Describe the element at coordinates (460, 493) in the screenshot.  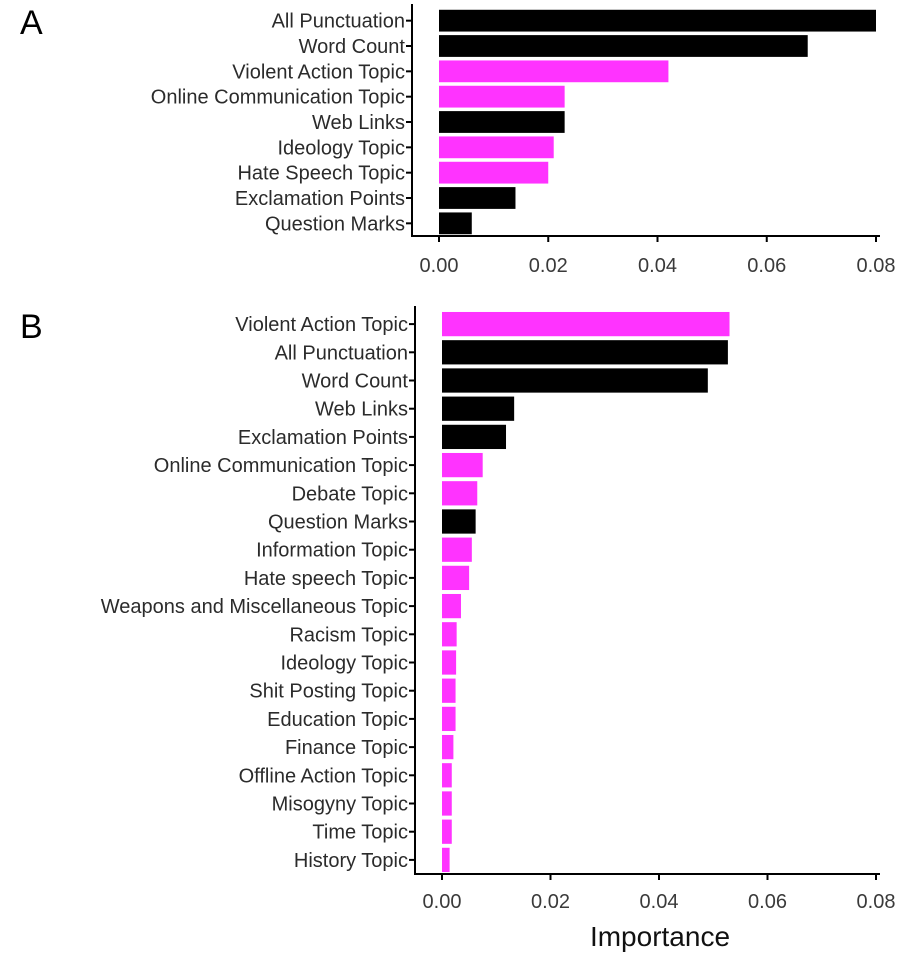
I see `bar-debate-topic` at that location.